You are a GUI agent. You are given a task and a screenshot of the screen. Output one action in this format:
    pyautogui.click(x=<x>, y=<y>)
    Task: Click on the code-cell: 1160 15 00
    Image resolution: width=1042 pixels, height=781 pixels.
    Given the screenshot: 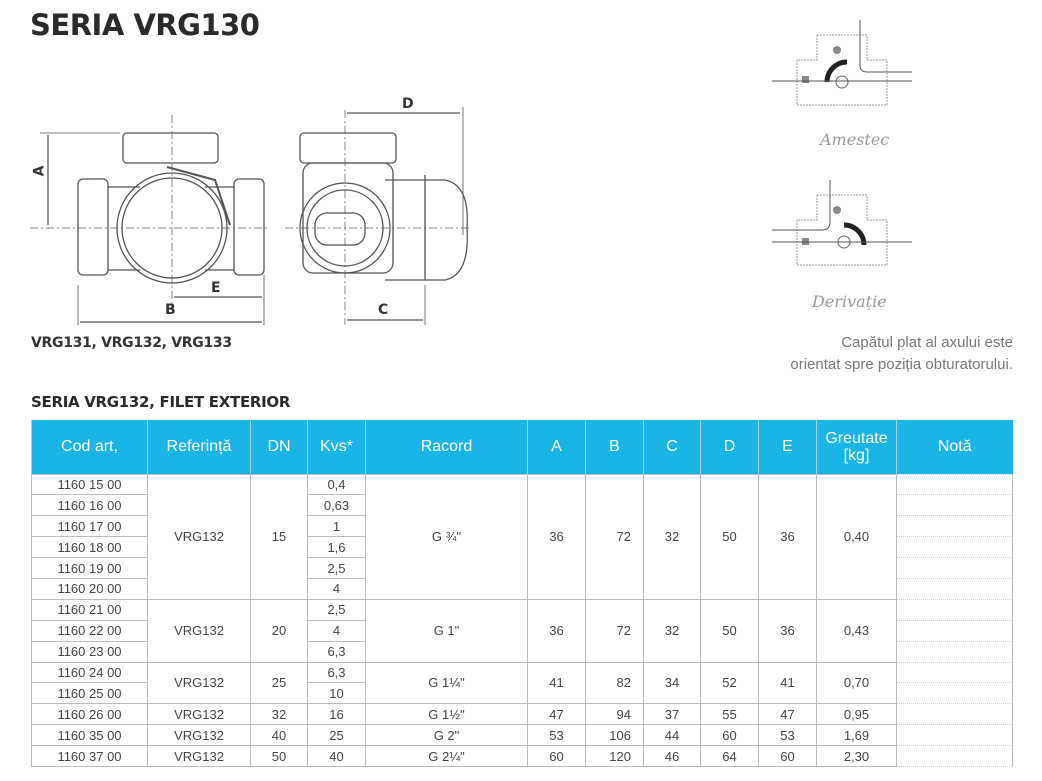 What is the action you would take?
    pyautogui.click(x=89, y=484)
    